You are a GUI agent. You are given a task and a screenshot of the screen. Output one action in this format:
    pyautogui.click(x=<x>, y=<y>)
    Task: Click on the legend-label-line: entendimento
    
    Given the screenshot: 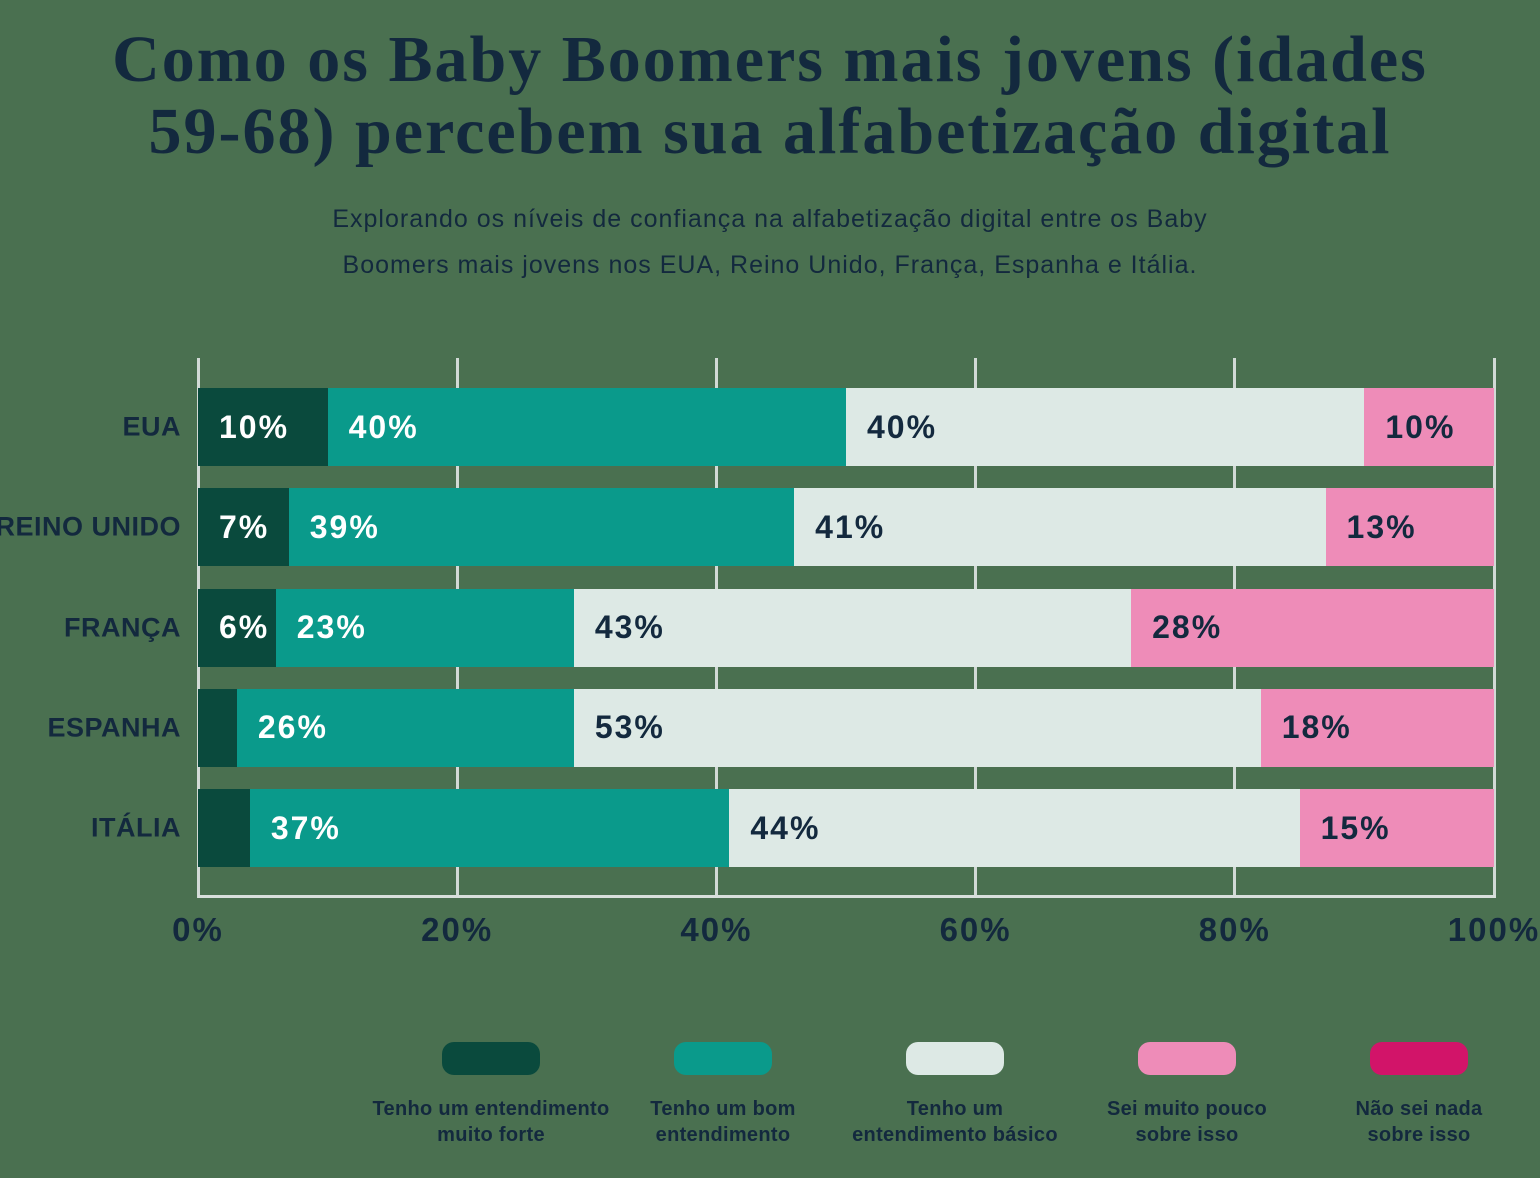 What is the action you would take?
    pyautogui.click(x=723, y=1135)
    